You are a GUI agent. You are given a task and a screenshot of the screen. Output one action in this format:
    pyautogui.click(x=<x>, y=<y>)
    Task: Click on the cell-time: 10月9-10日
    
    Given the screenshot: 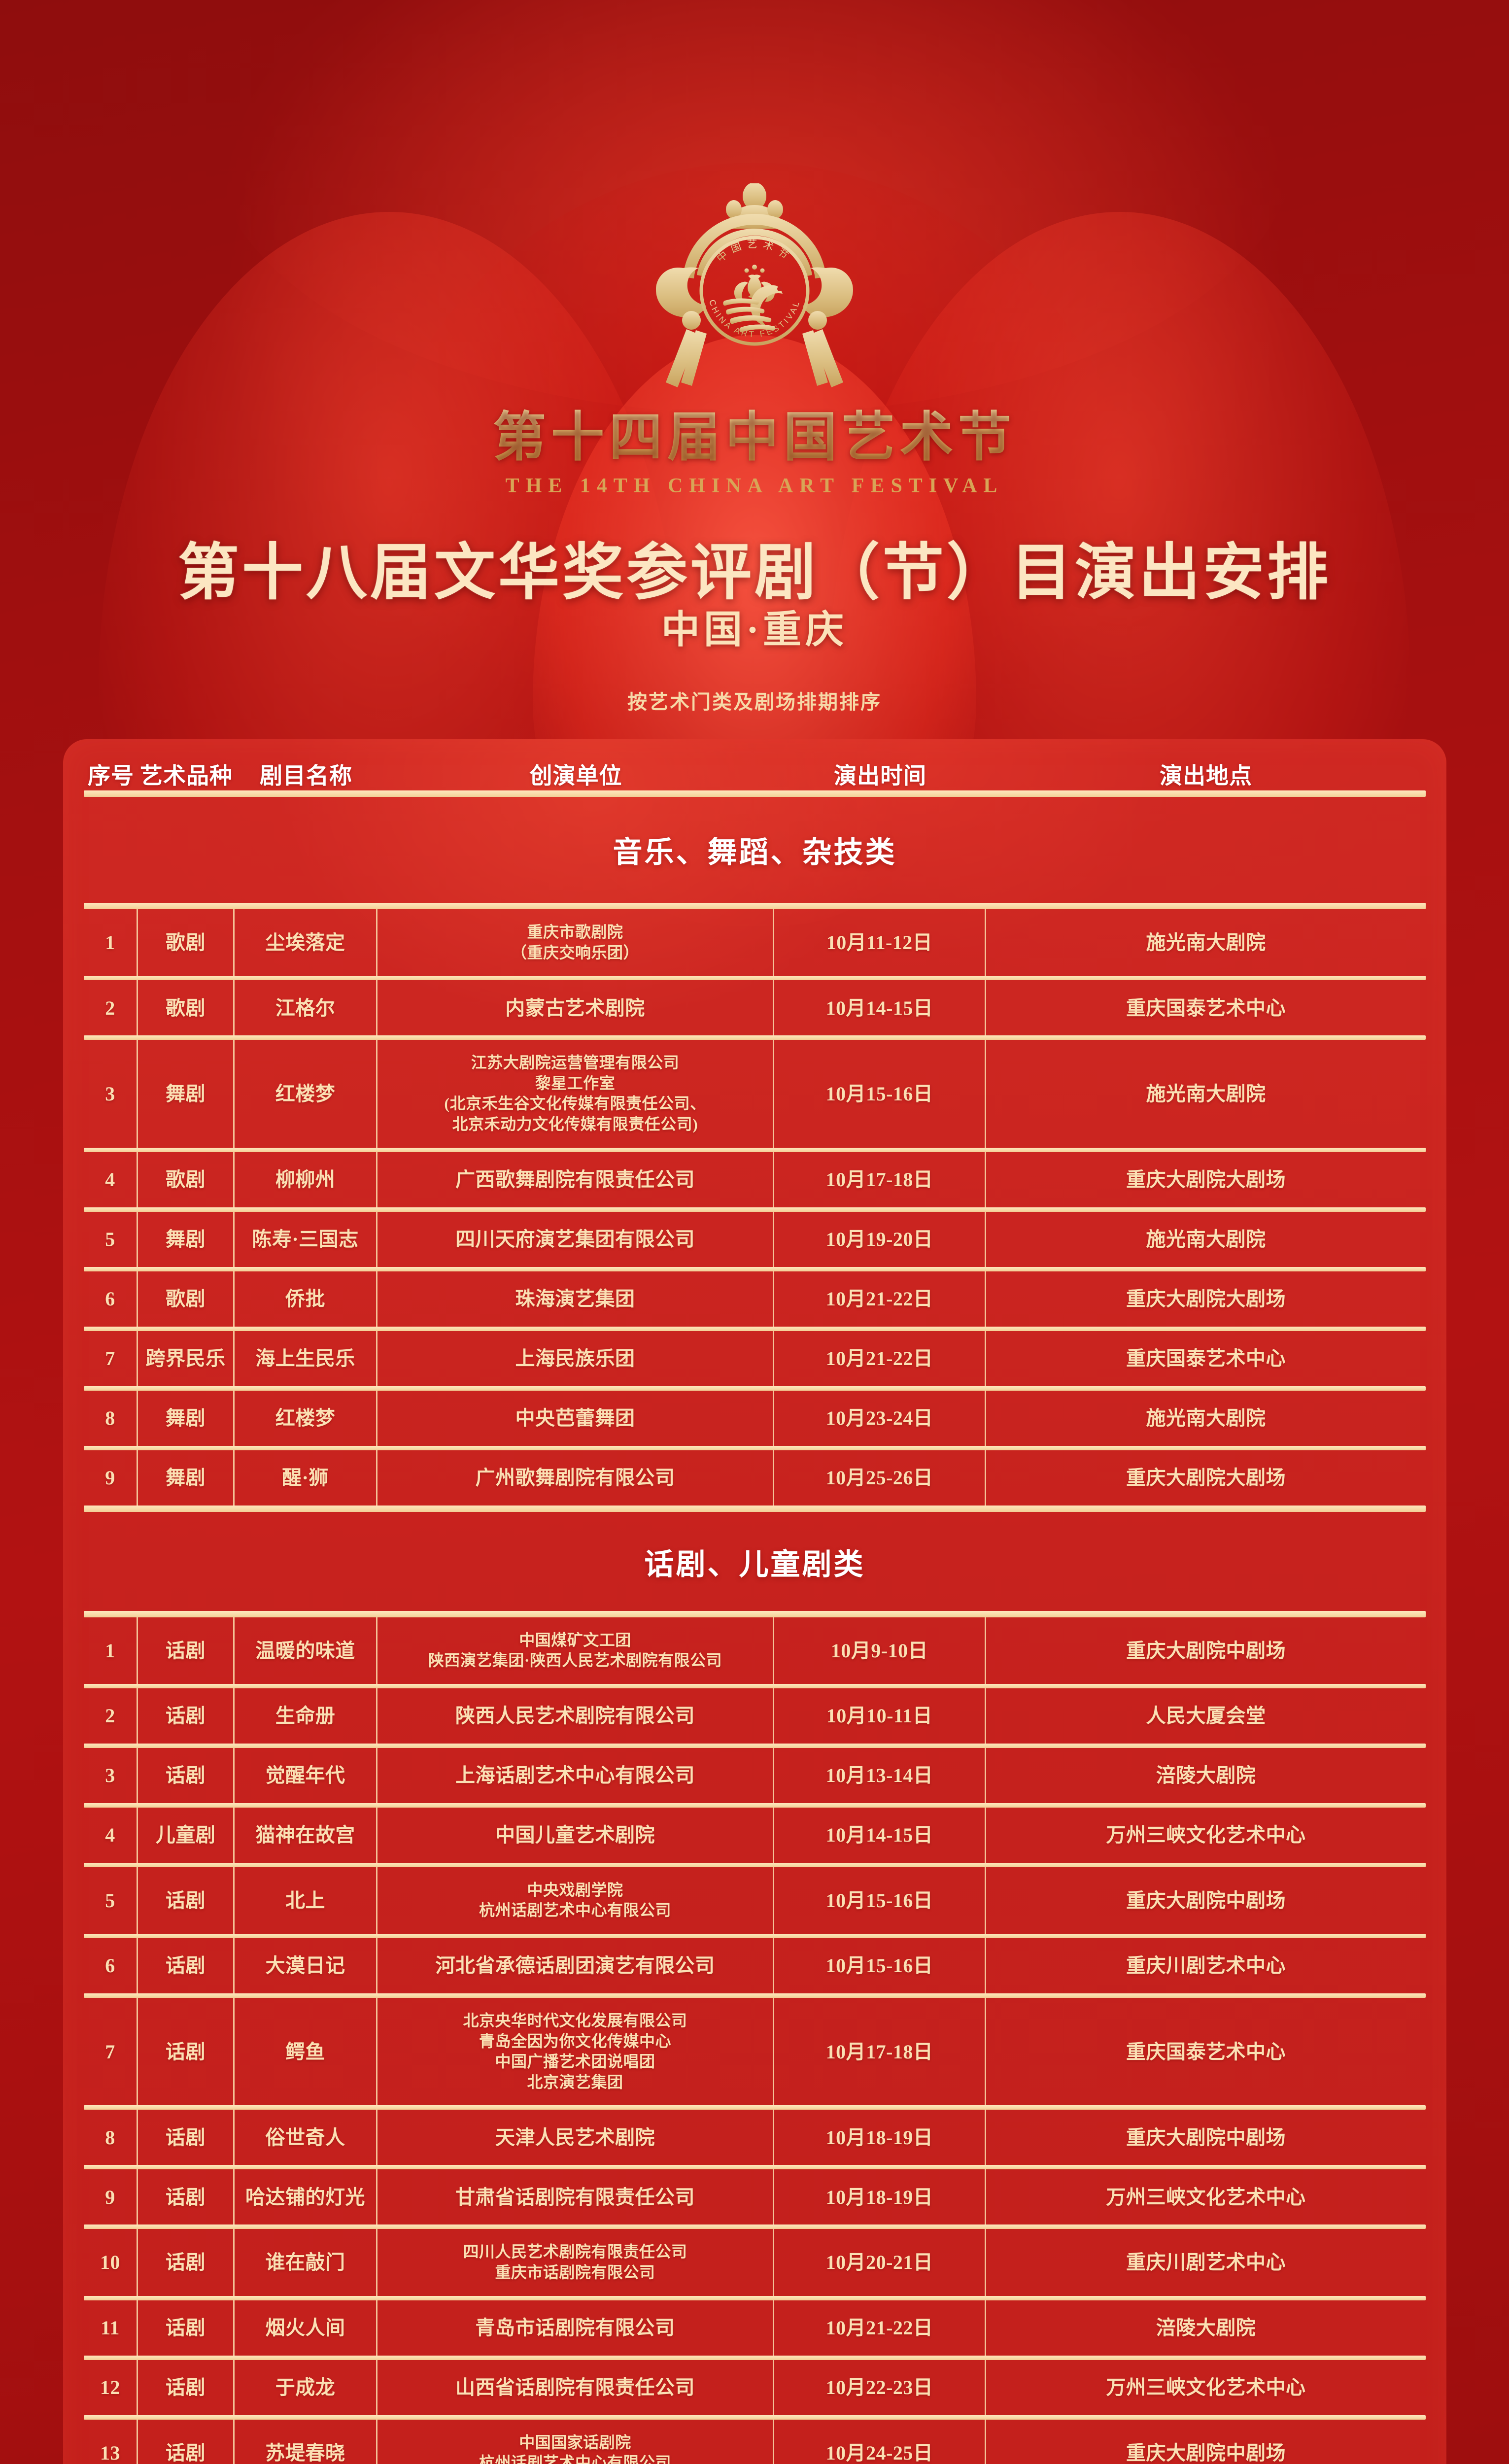 What is the action you would take?
    pyautogui.click(x=880, y=1650)
    